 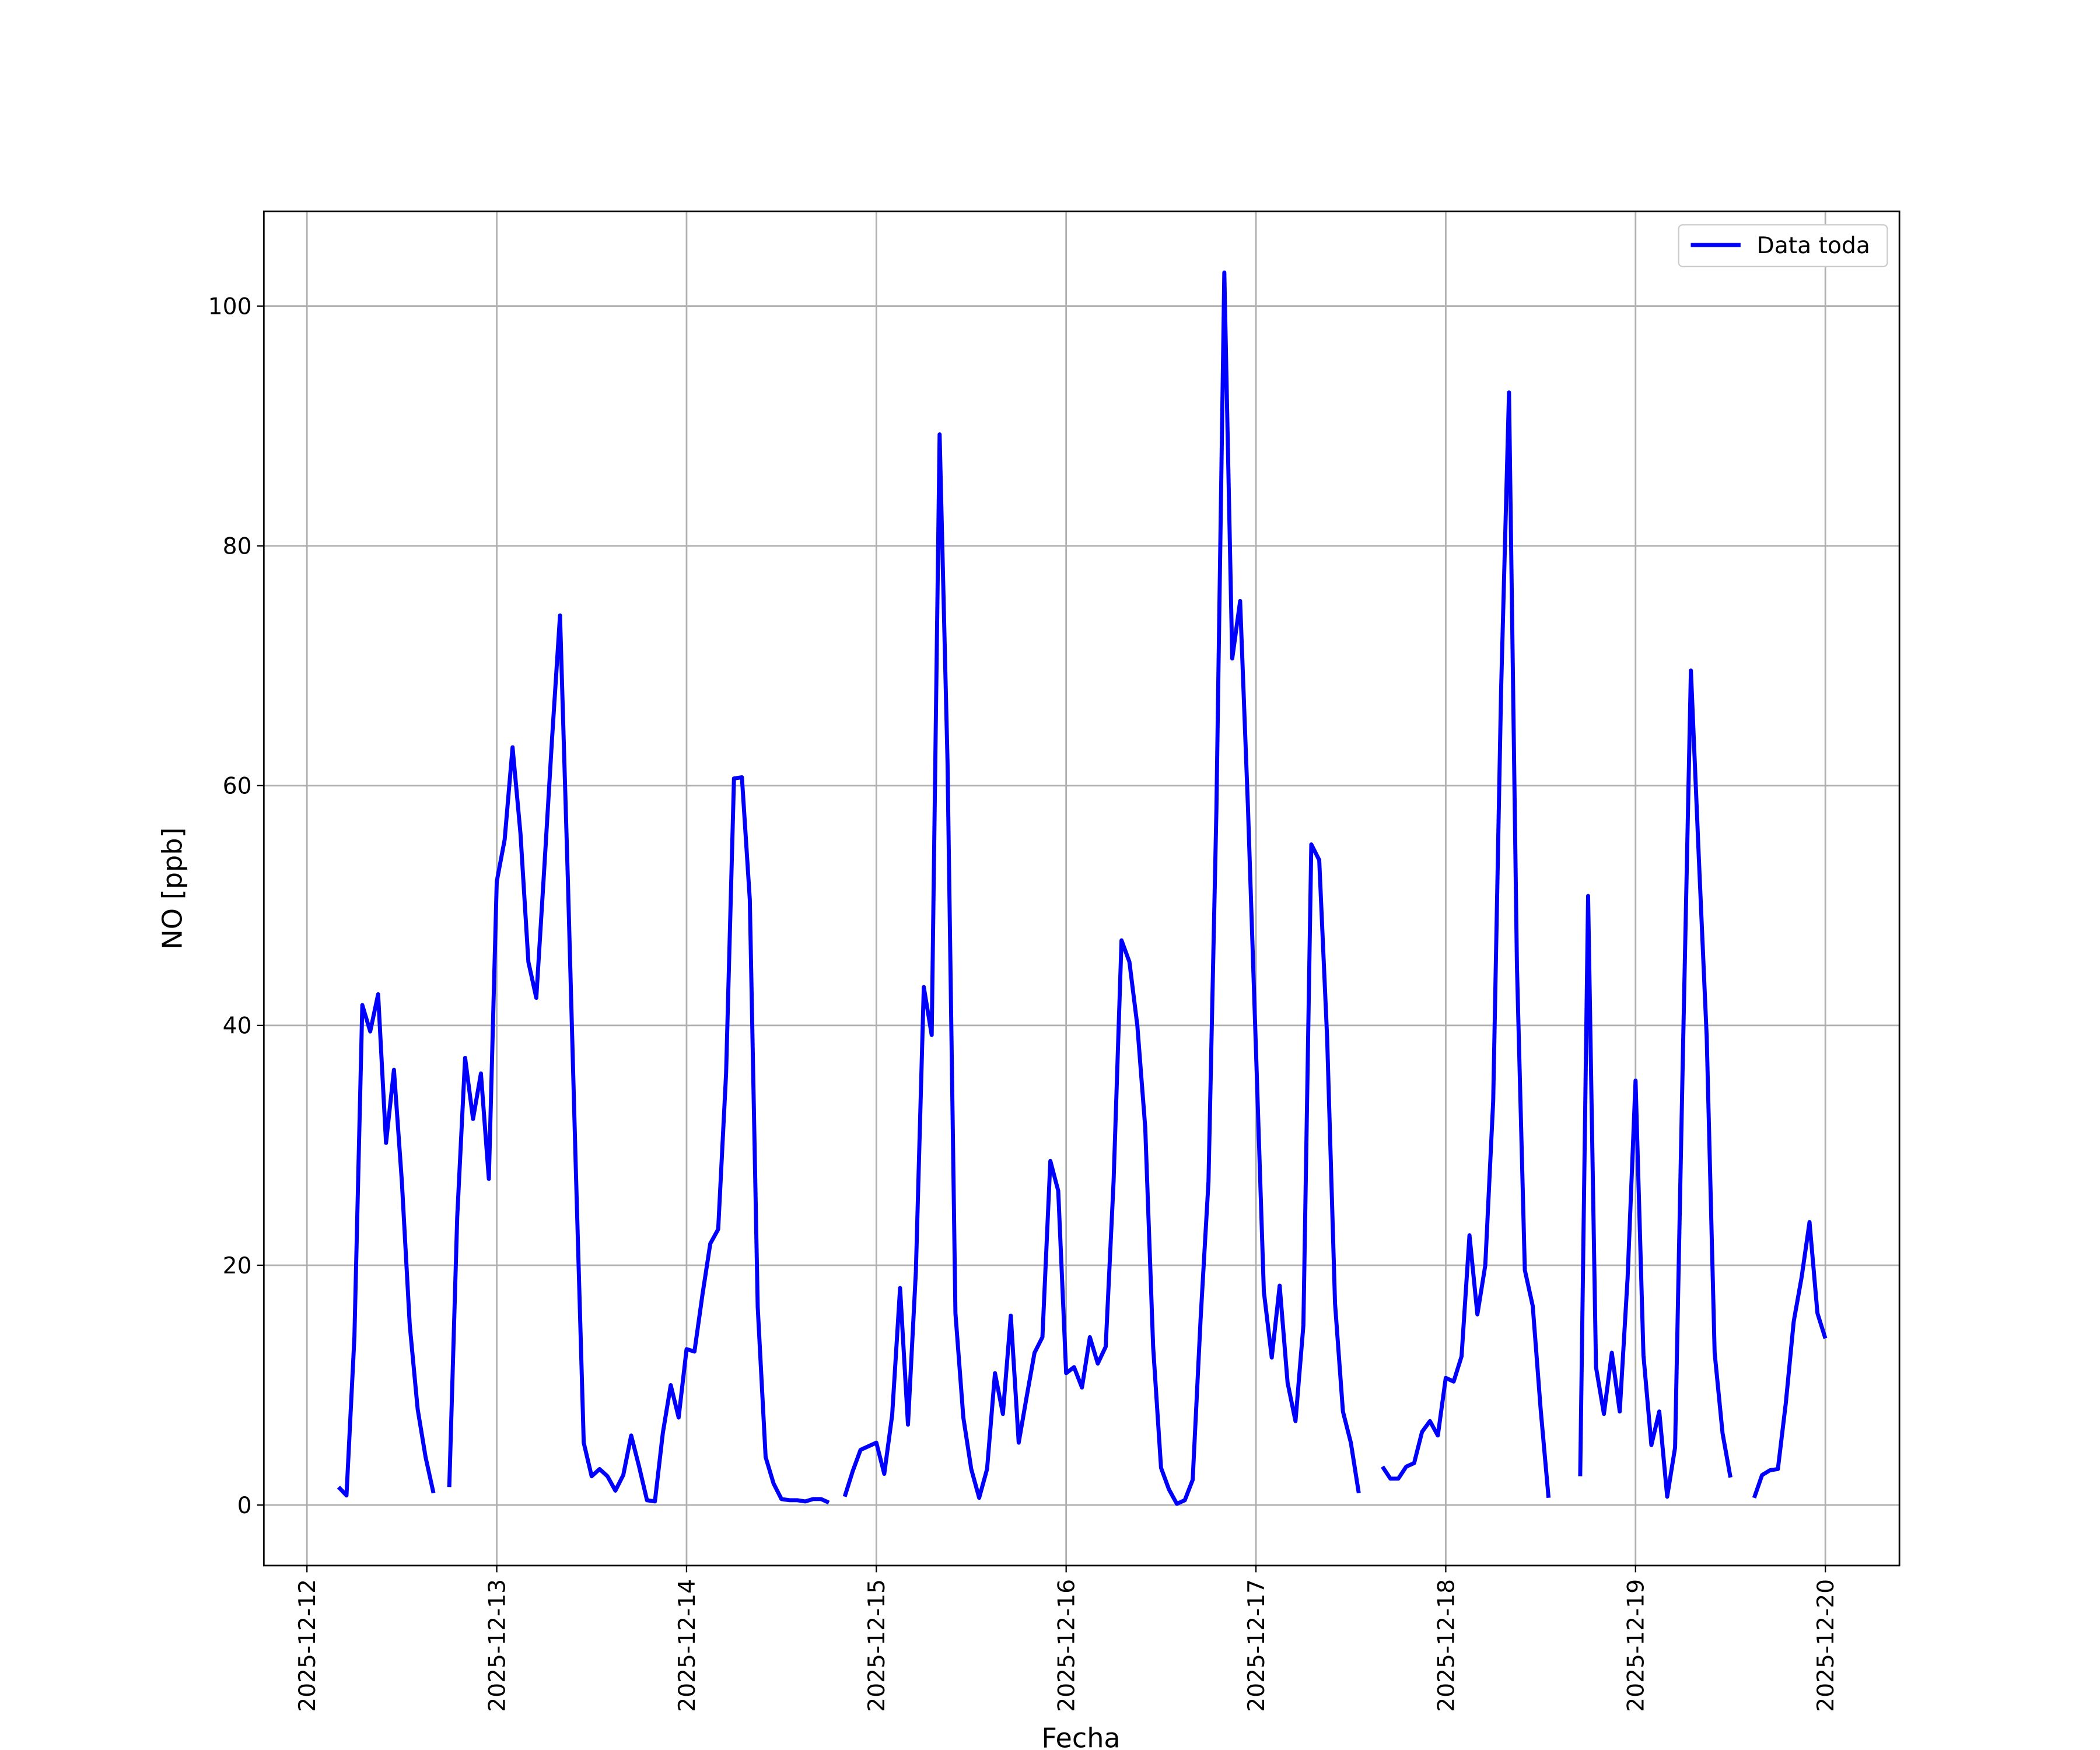 What do you see at coordinates (687, 1645) in the screenshot?
I see `x-tick-label: 2025-12-14` at bounding box center [687, 1645].